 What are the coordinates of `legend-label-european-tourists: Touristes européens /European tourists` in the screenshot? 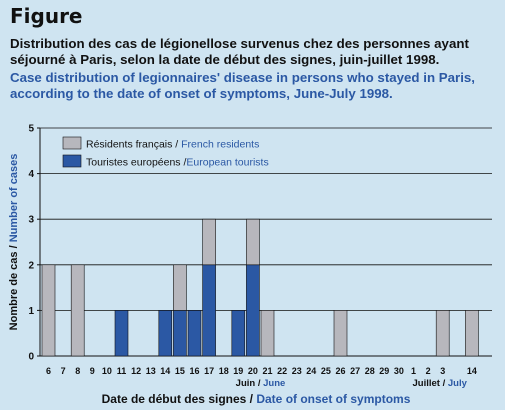 It's located at (177, 163).